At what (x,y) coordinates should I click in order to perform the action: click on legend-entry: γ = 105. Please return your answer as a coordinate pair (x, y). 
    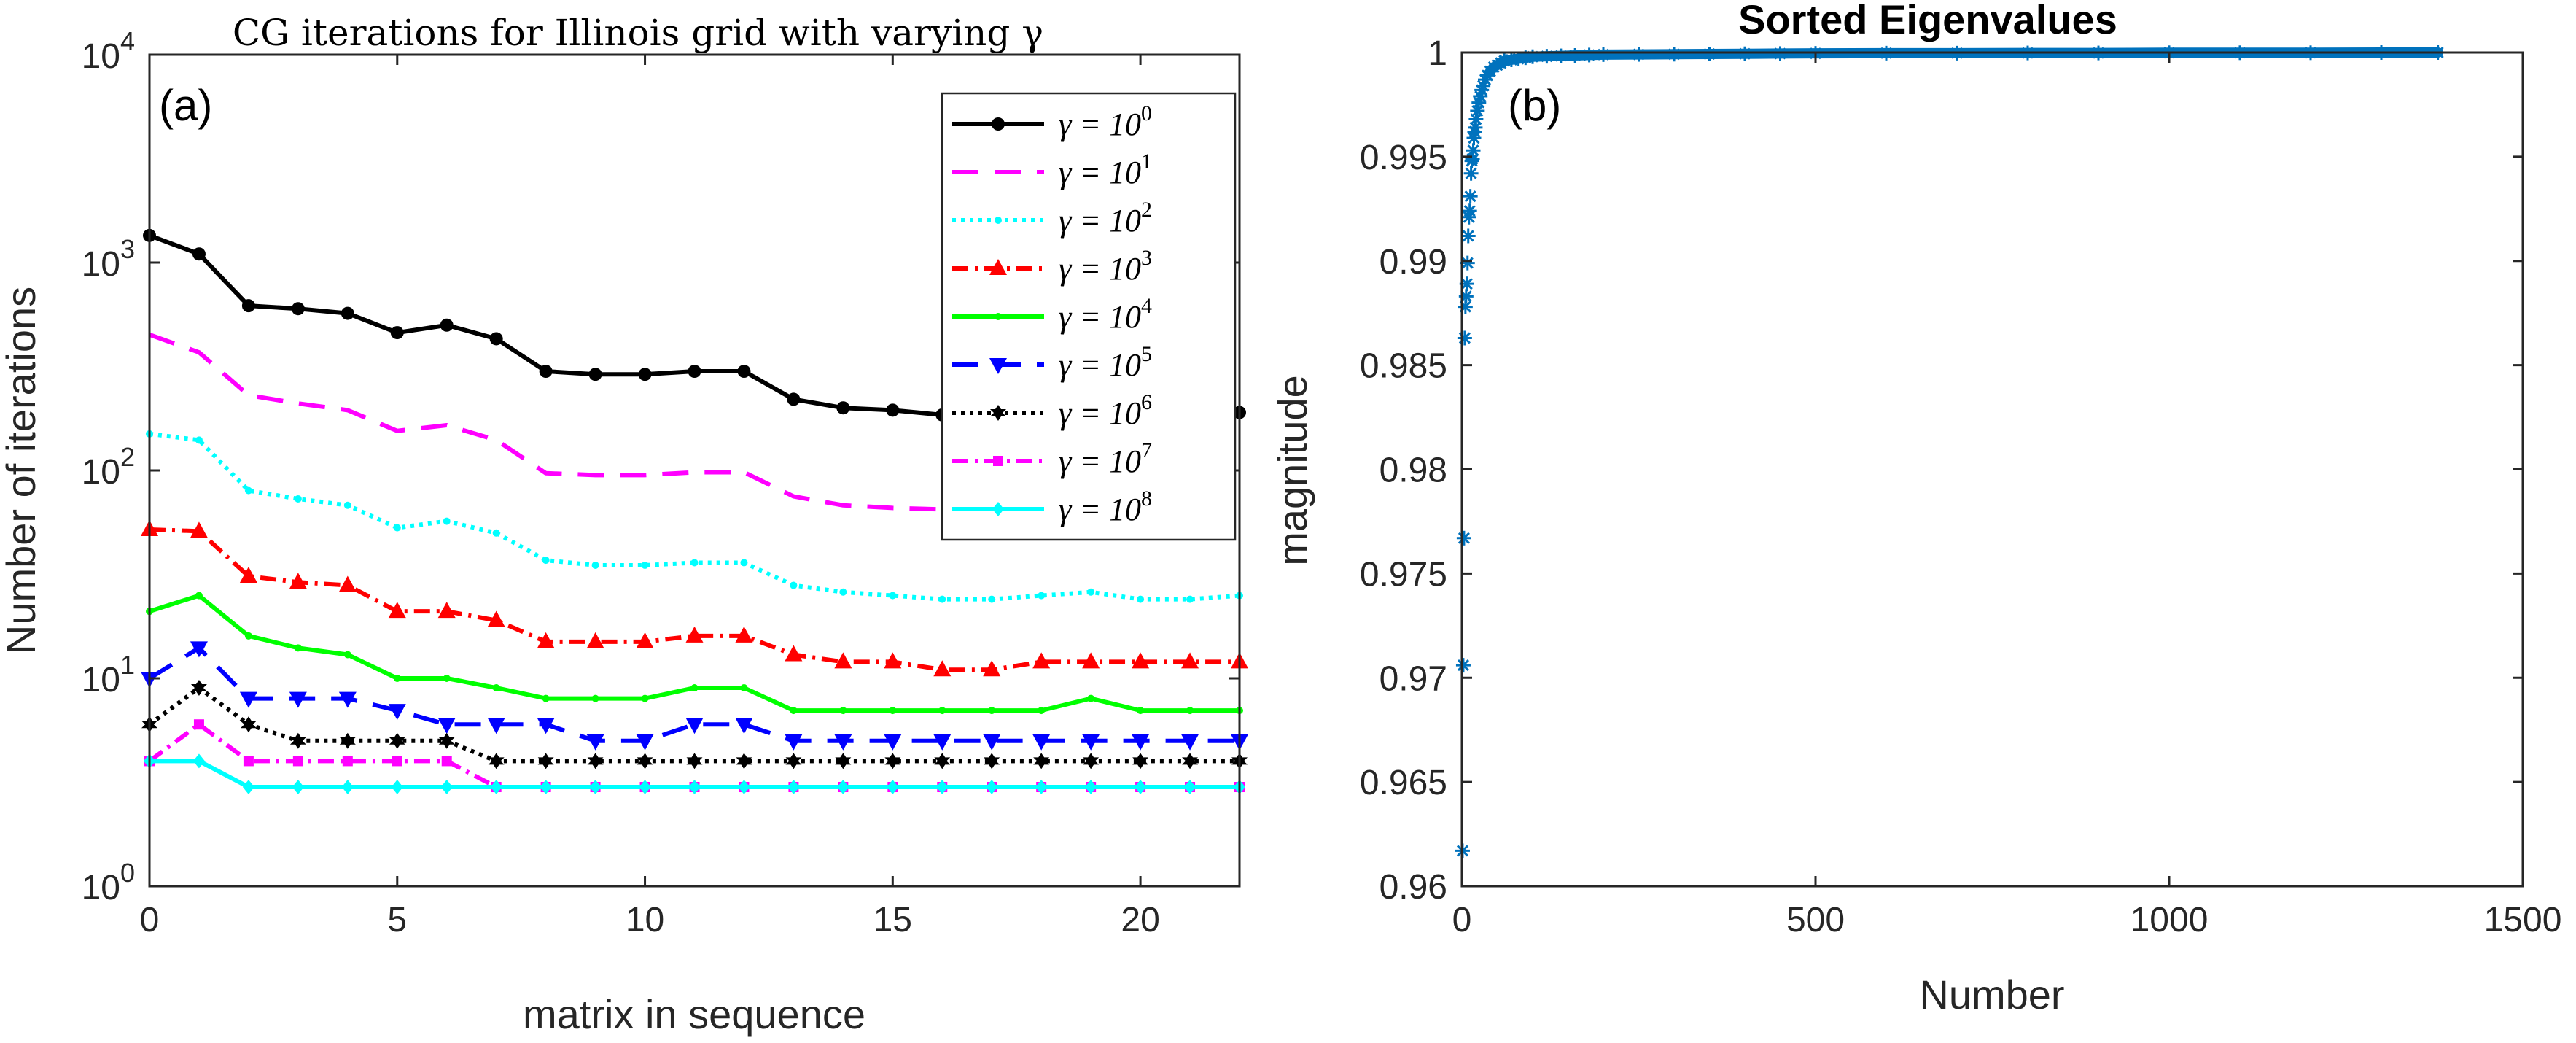
    Looking at the image, I should click on (1052, 362).